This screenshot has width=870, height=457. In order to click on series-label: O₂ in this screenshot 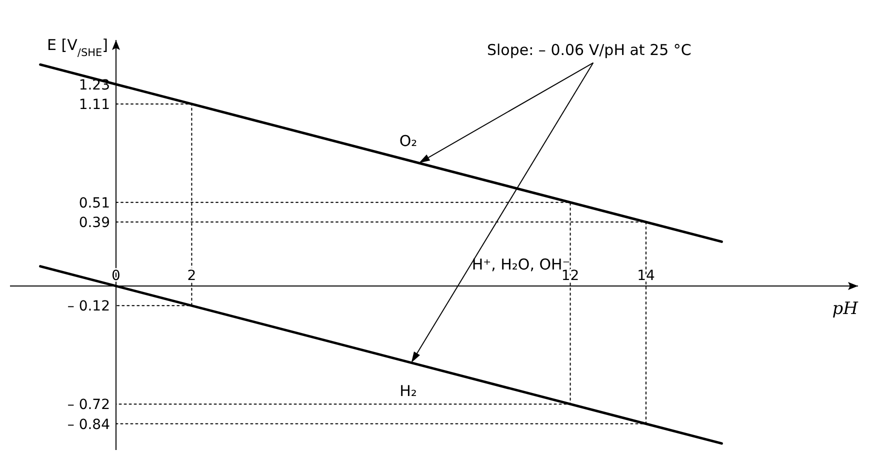, I will do `click(408, 141)`.